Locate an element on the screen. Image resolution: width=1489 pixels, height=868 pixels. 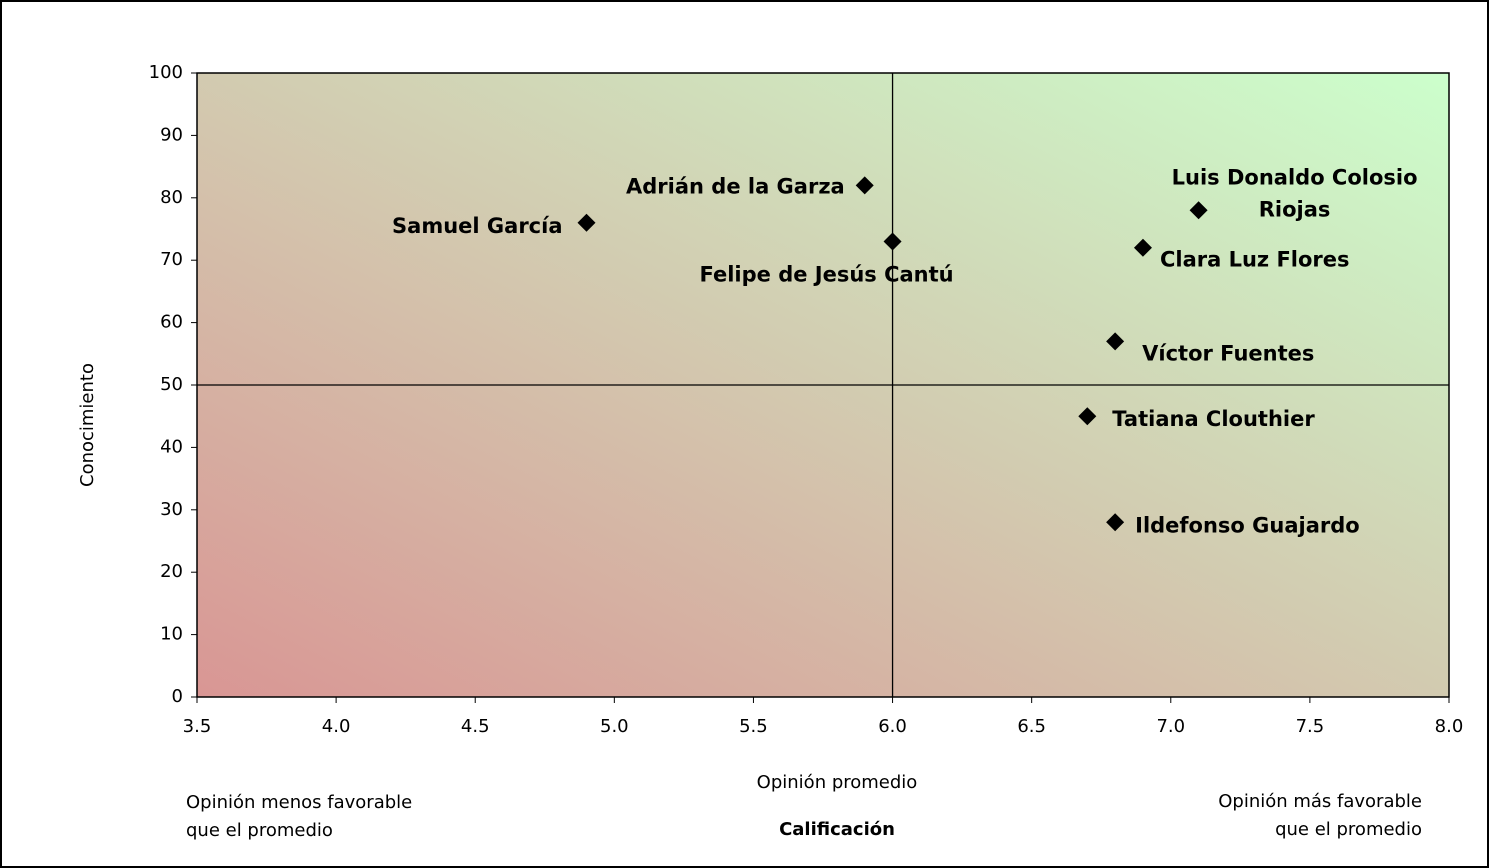
point-label: Luis Donaldo Colosio is located at coordinates (1295, 177).